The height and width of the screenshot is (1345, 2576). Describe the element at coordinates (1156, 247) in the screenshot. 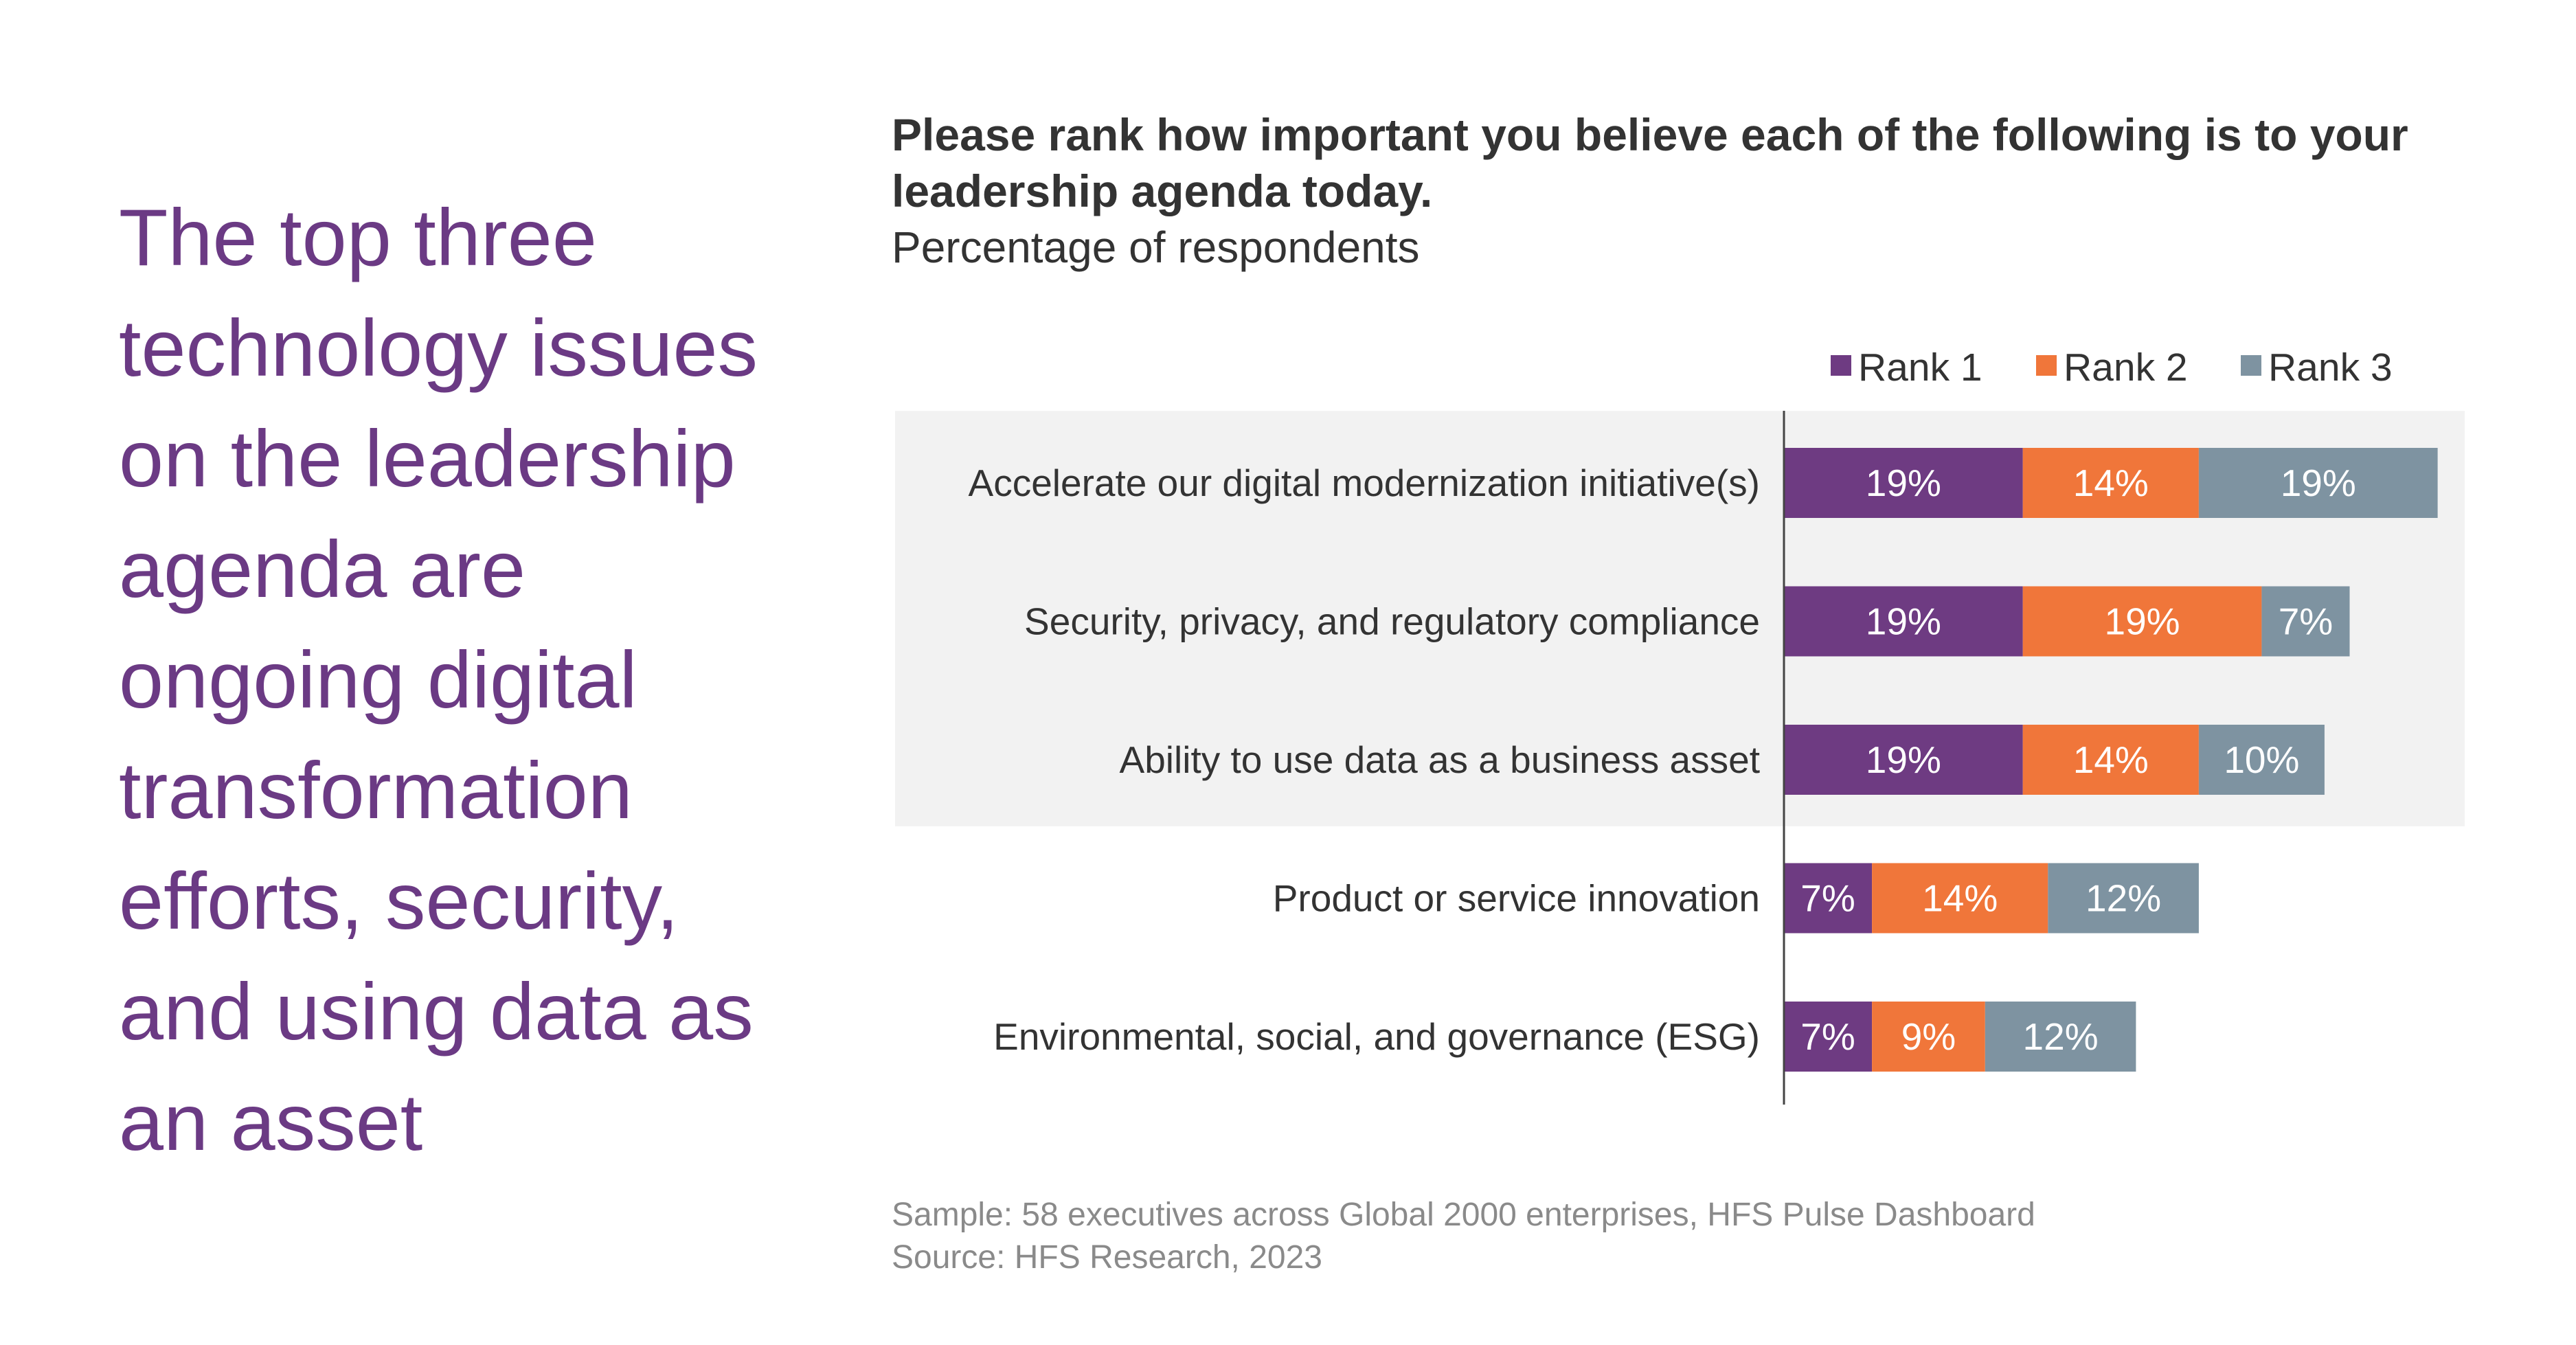

I see `chart-subtitle: Percentage of respondents` at that location.